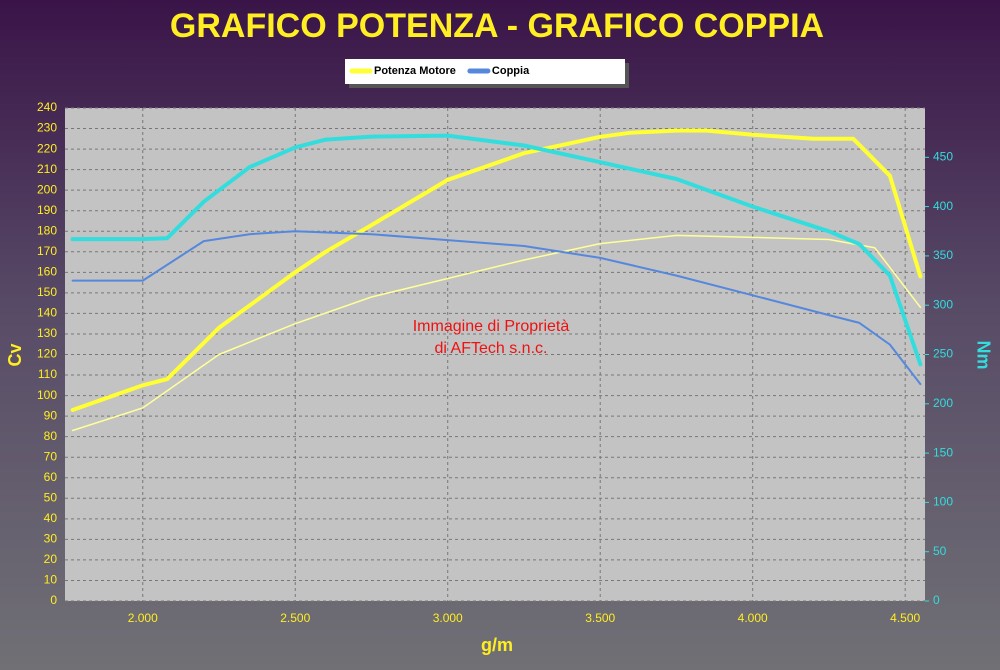  What do you see at coordinates (491, 326) in the screenshot?
I see `annotation: Immagine di Proprietà` at bounding box center [491, 326].